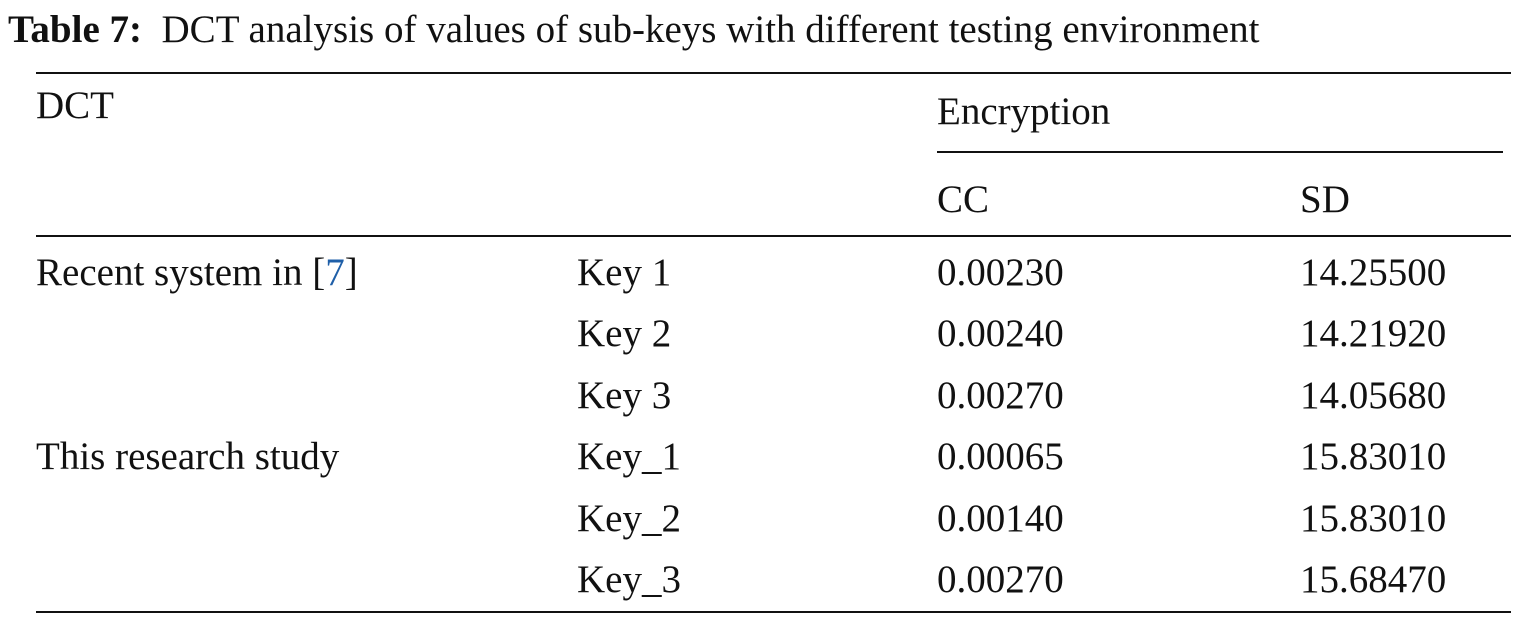 The height and width of the screenshot is (621, 1537). Describe the element at coordinates (1024, 111) in the screenshot. I see `header-group: Encryption` at that location.